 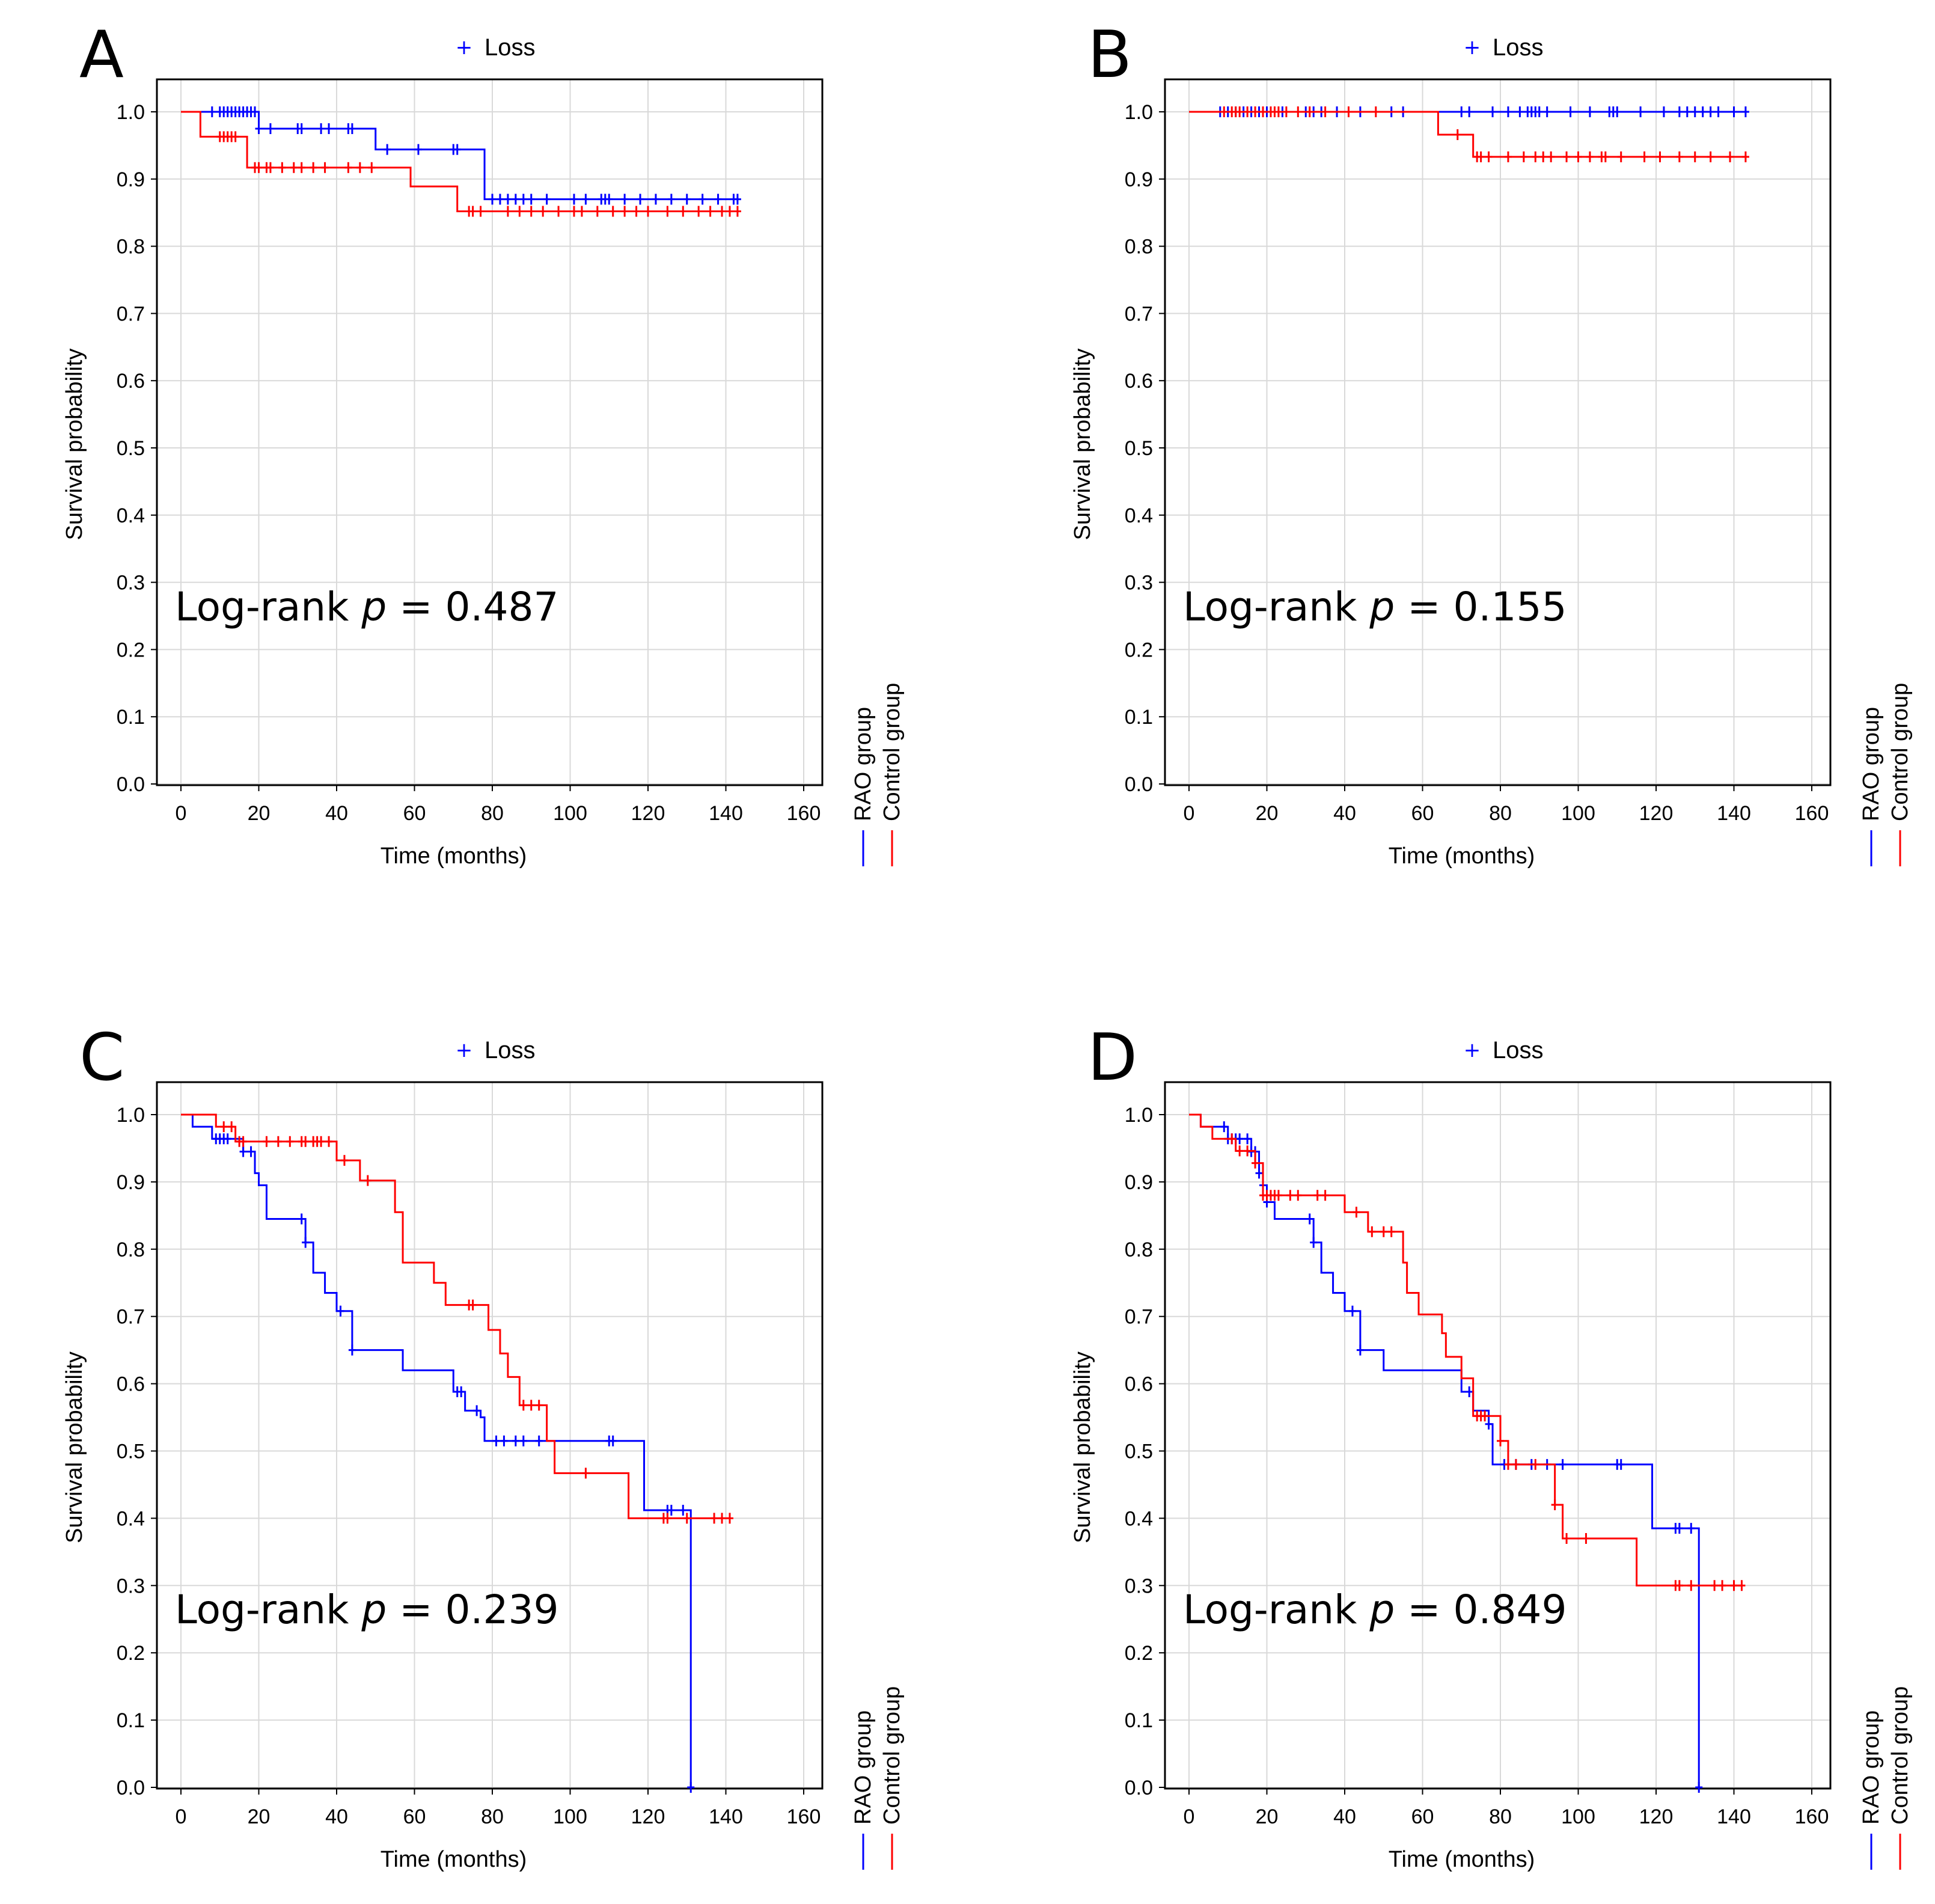 I want to click on y-tick-label: 0.3, so click(x=131, y=1586).